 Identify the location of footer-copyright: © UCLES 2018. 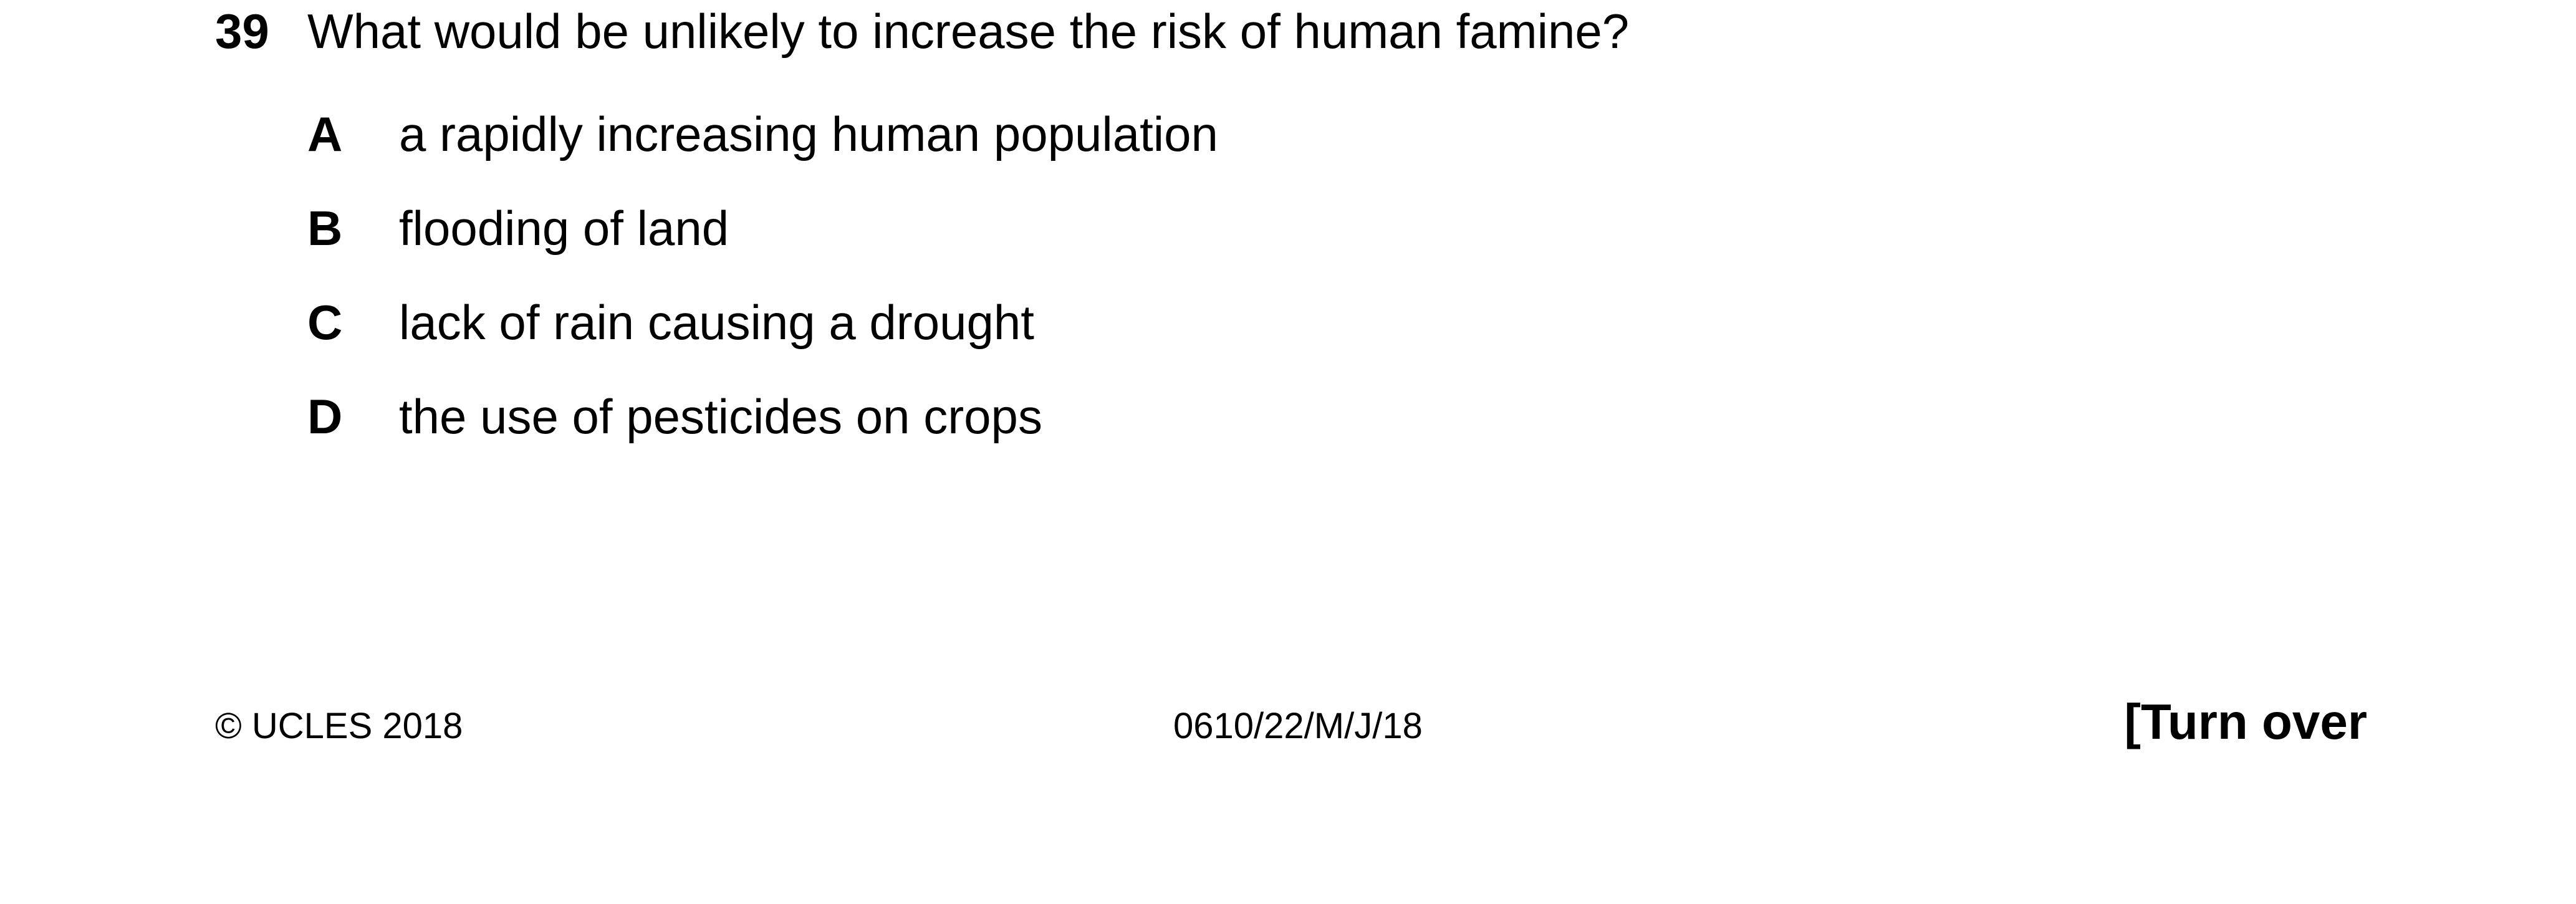
(339, 726).